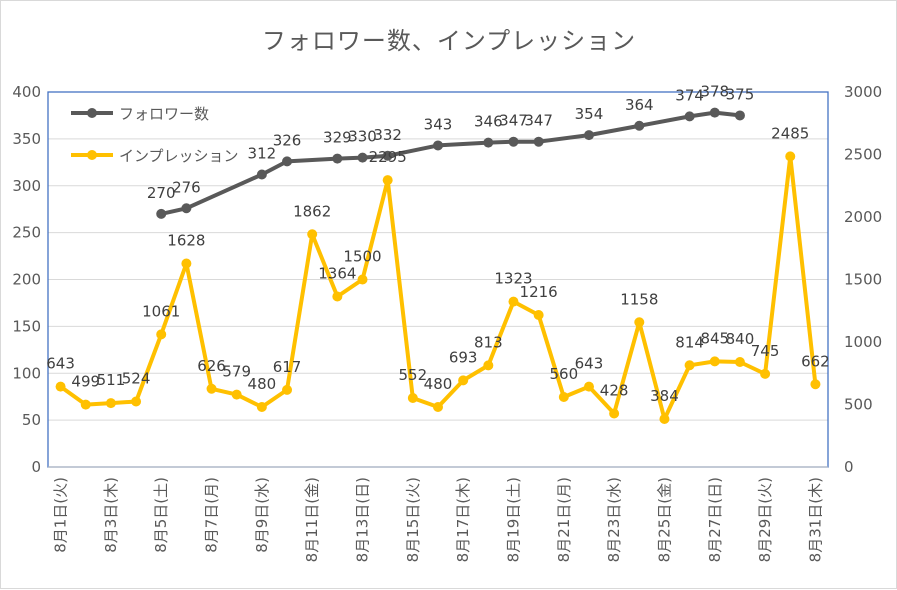 Image resolution: width=897 pixels, height=590 pixels. I want to click on data-label: 347, so click(538, 121).